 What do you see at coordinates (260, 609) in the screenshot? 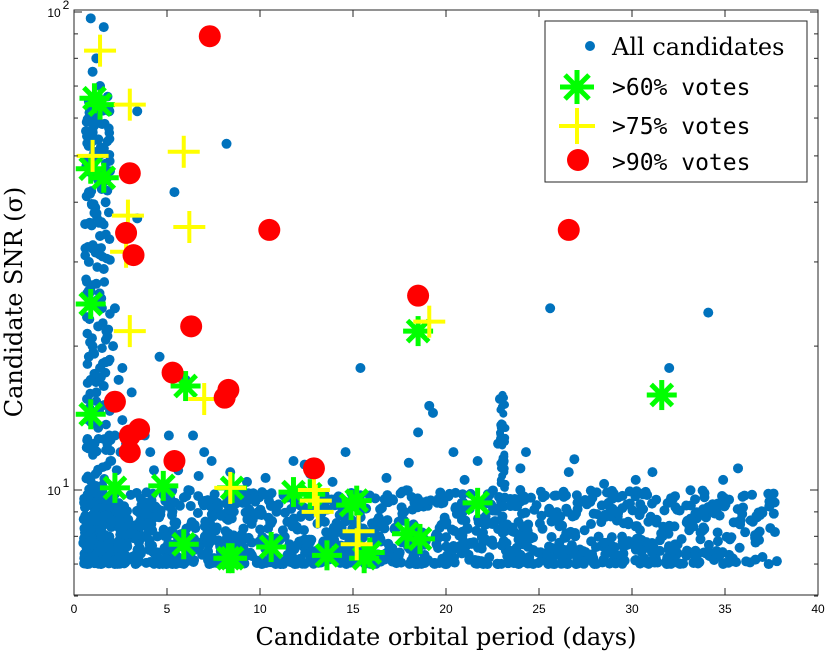
I see `x-tick-label: 10` at bounding box center [260, 609].